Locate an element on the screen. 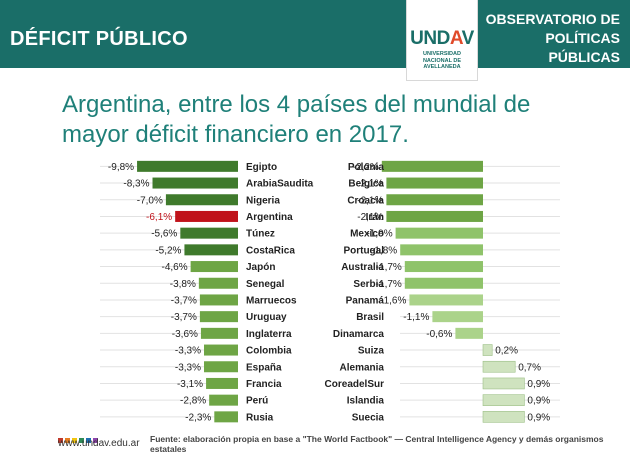  data-label: -3,1% is located at coordinates (190, 384).